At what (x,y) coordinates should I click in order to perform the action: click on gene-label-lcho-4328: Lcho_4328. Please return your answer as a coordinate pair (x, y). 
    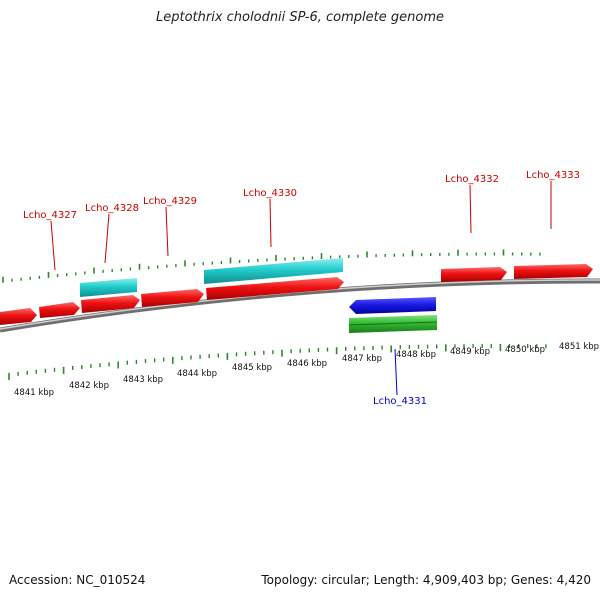
    Looking at the image, I should click on (112, 208).